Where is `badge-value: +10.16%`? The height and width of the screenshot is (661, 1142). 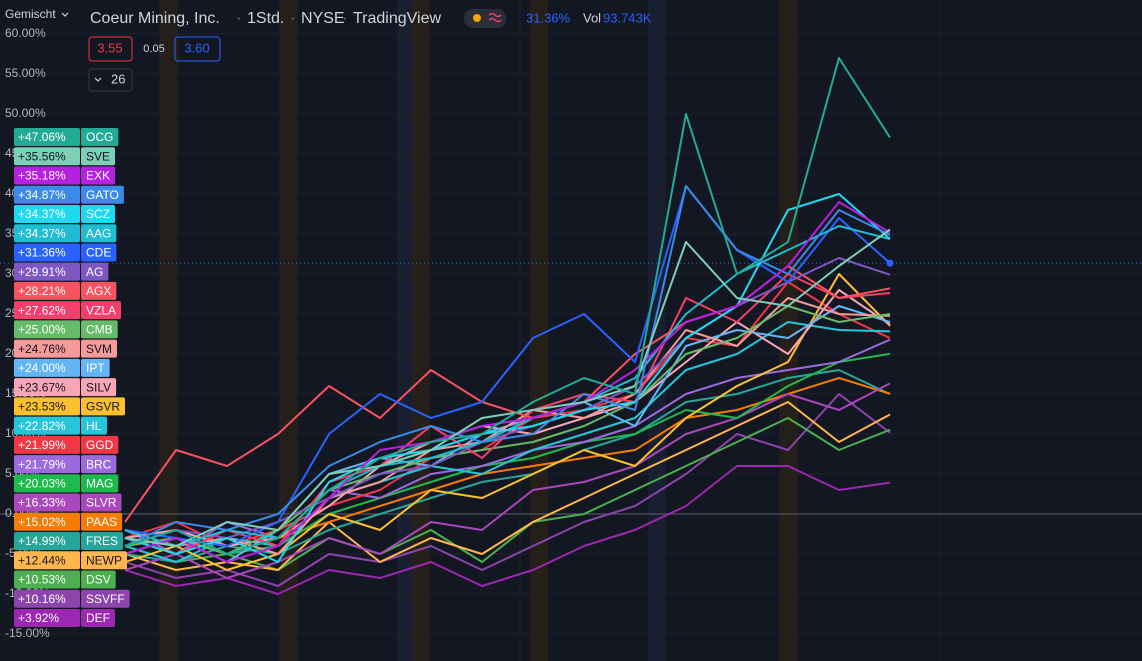 badge-value: +10.16% is located at coordinates (42, 599).